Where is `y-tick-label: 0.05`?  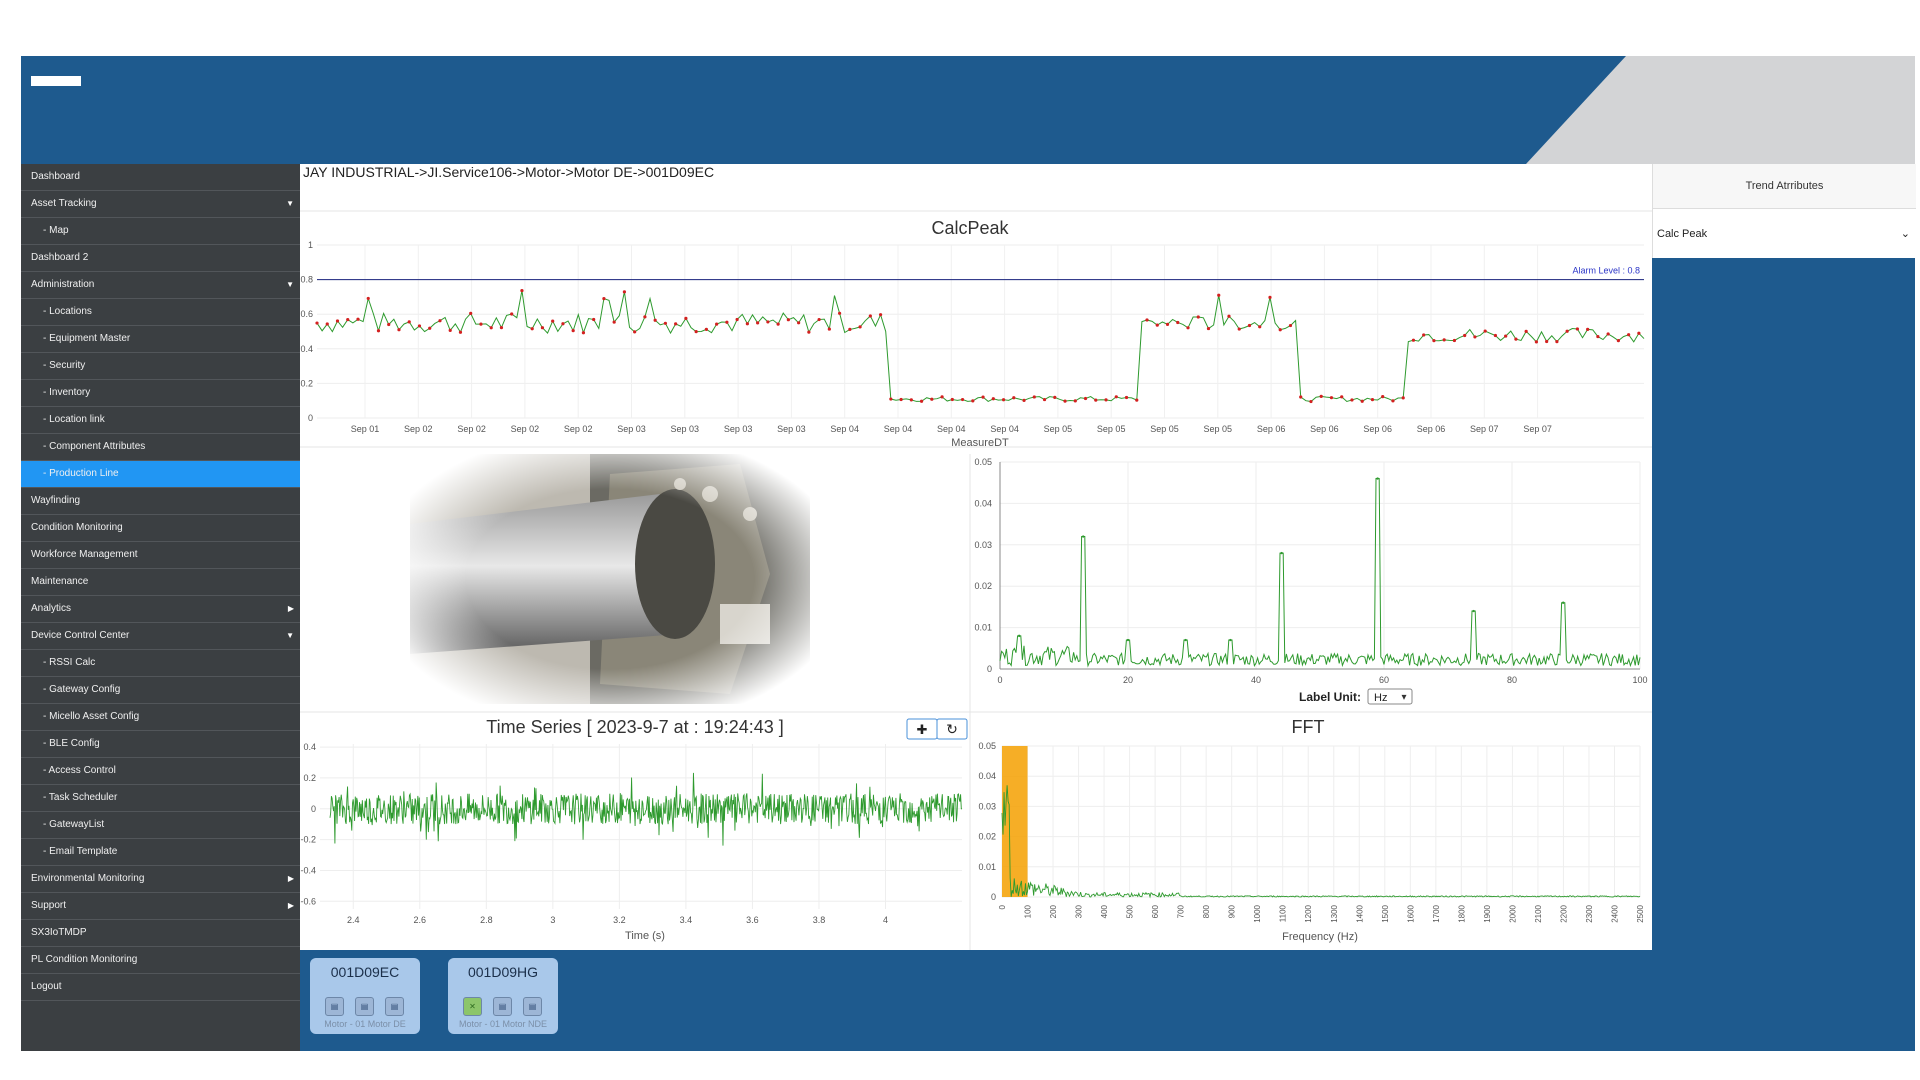
y-tick-label: 0.05 is located at coordinates (987, 746).